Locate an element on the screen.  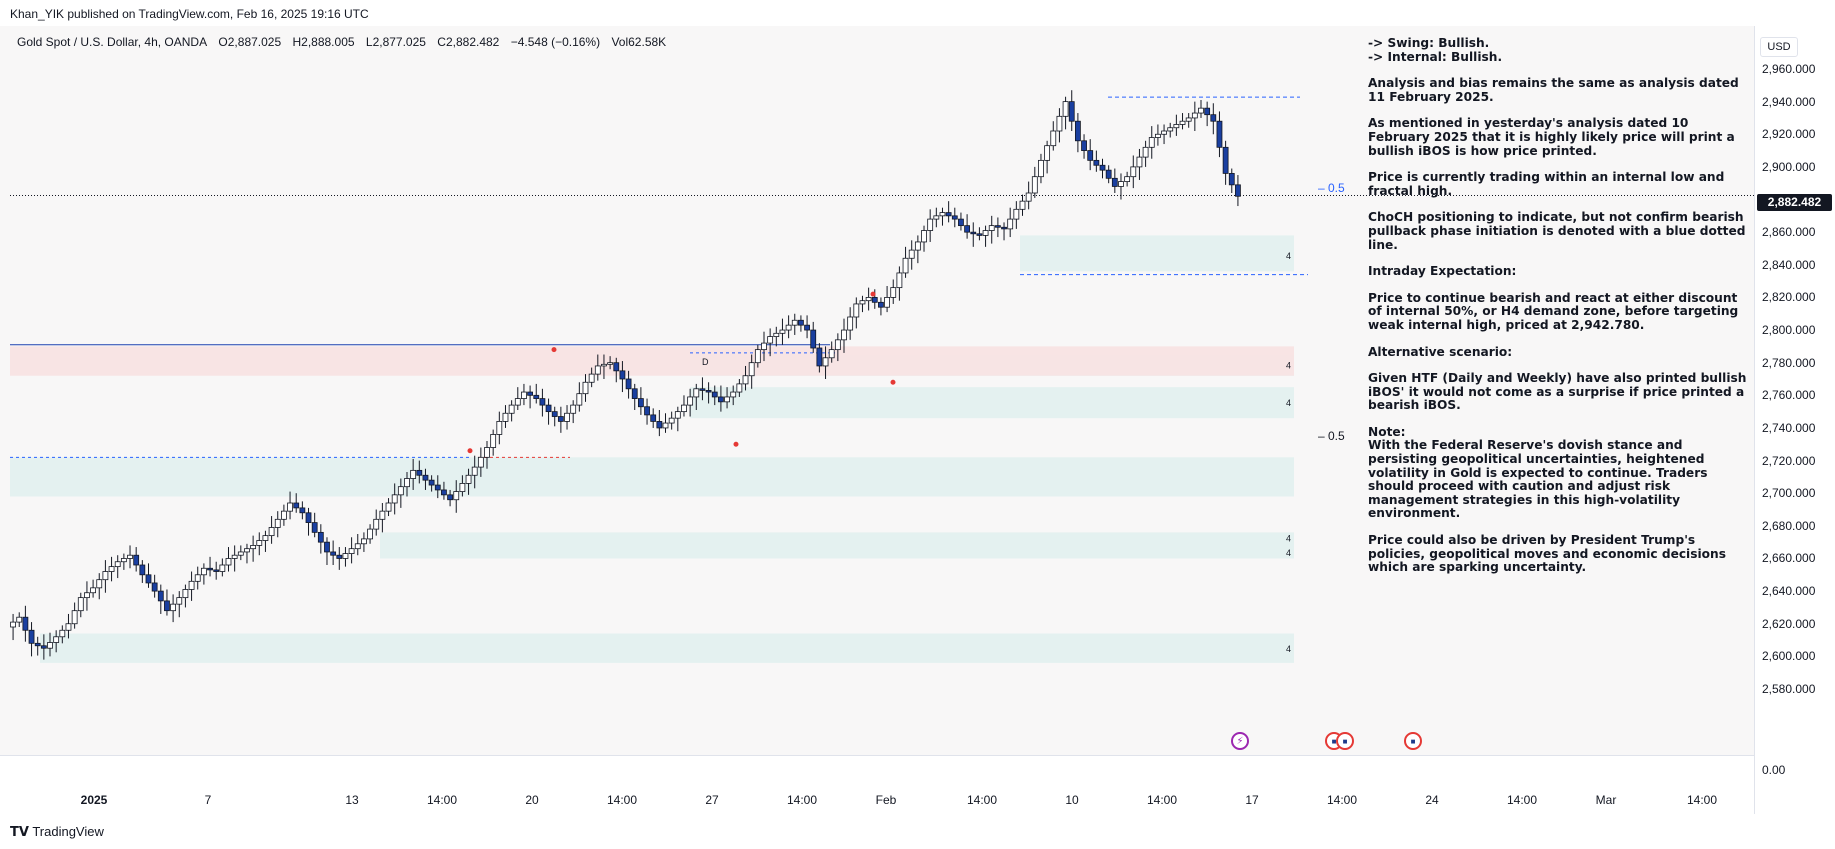
price-tick-label: 2,620.000 is located at coordinates (1789, 623).